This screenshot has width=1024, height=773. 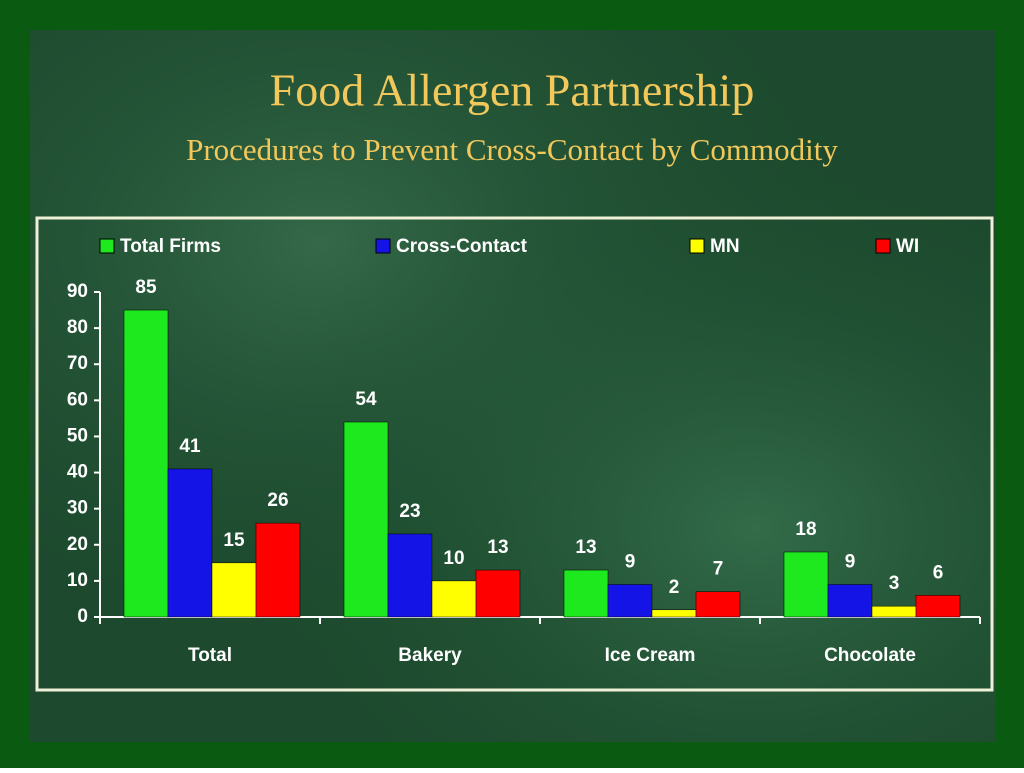 What do you see at coordinates (805, 529) in the screenshot?
I see `data-label: 18` at bounding box center [805, 529].